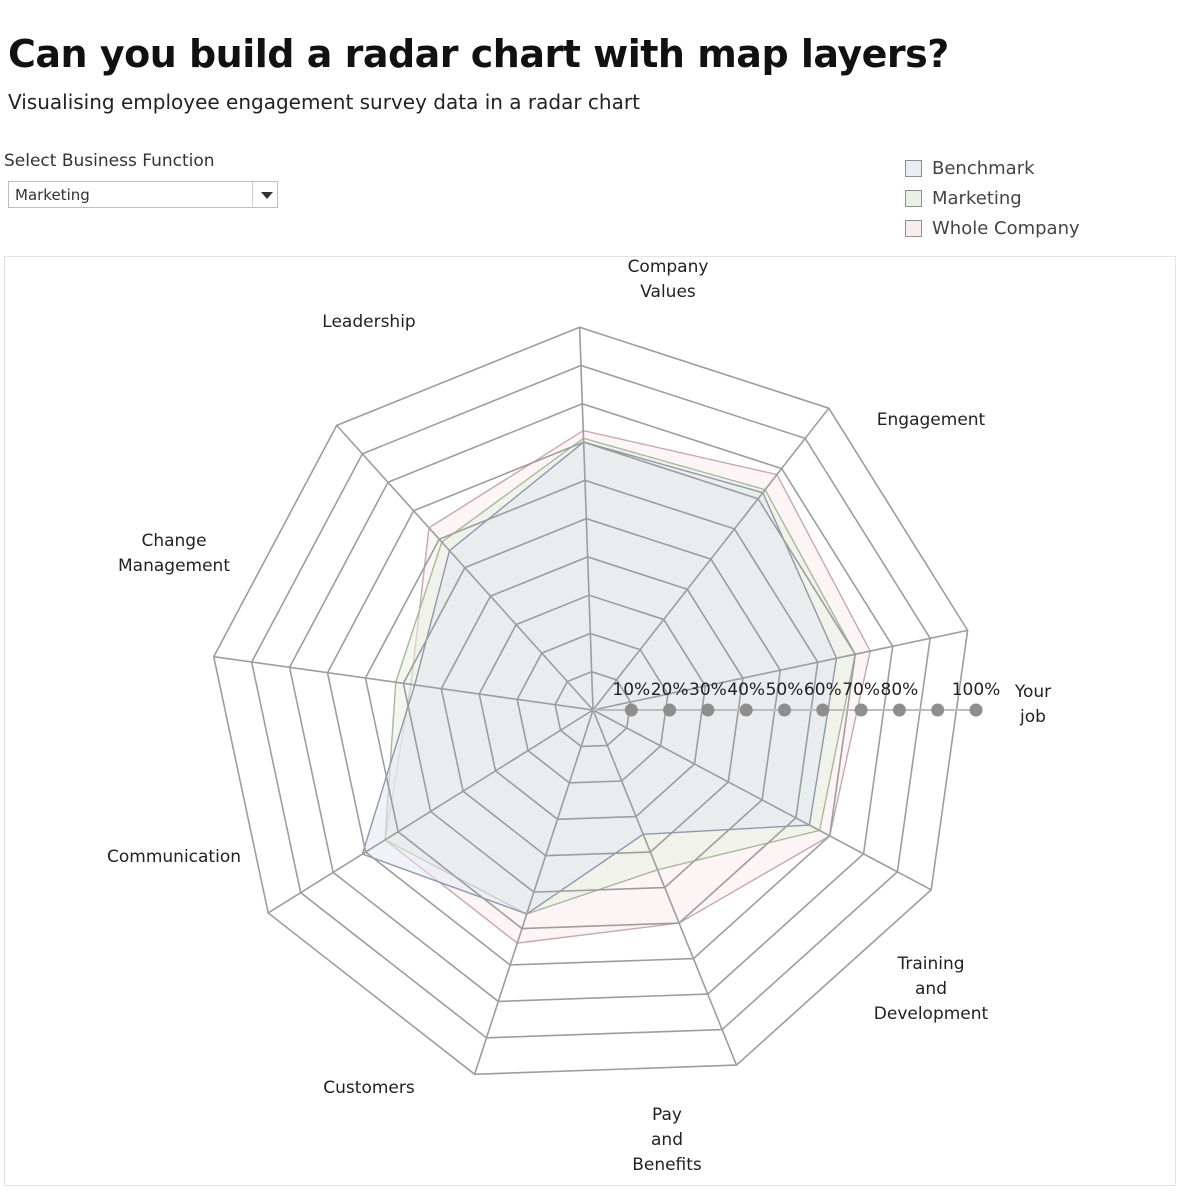 Image resolution: width=1186 pixels, height=1200 pixels. What do you see at coordinates (913, 228) in the screenshot?
I see `legend-swatch-whole-company` at bounding box center [913, 228].